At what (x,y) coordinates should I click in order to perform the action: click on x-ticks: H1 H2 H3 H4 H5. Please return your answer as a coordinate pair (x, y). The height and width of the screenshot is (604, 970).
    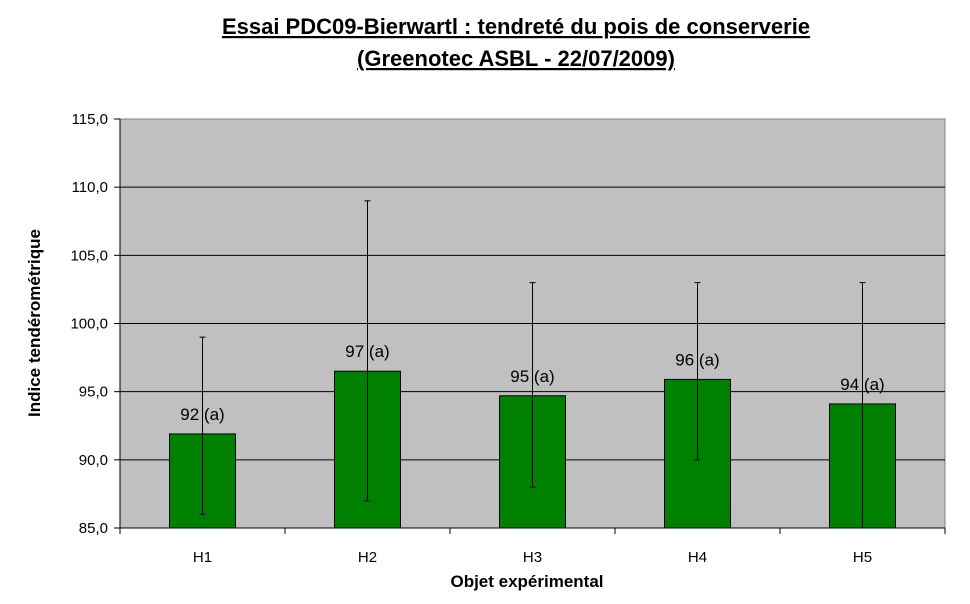
    Looking at the image, I should click on (532, 547).